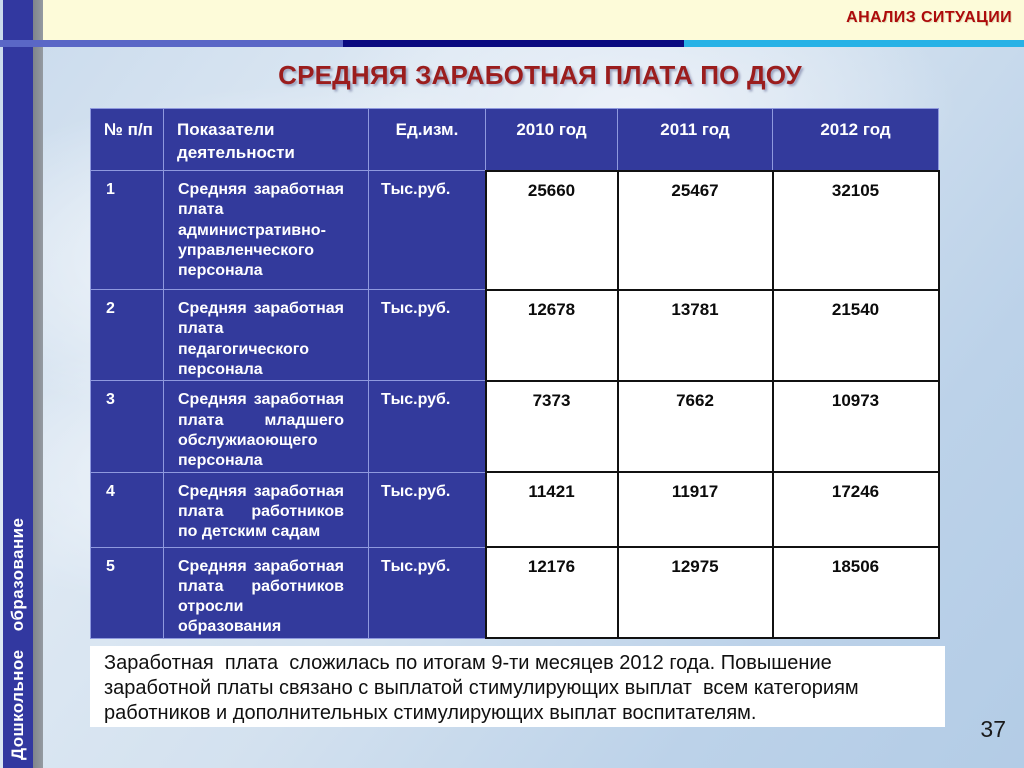 The width and height of the screenshot is (1024, 768). I want to click on row-num: 5, so click(127, 592).